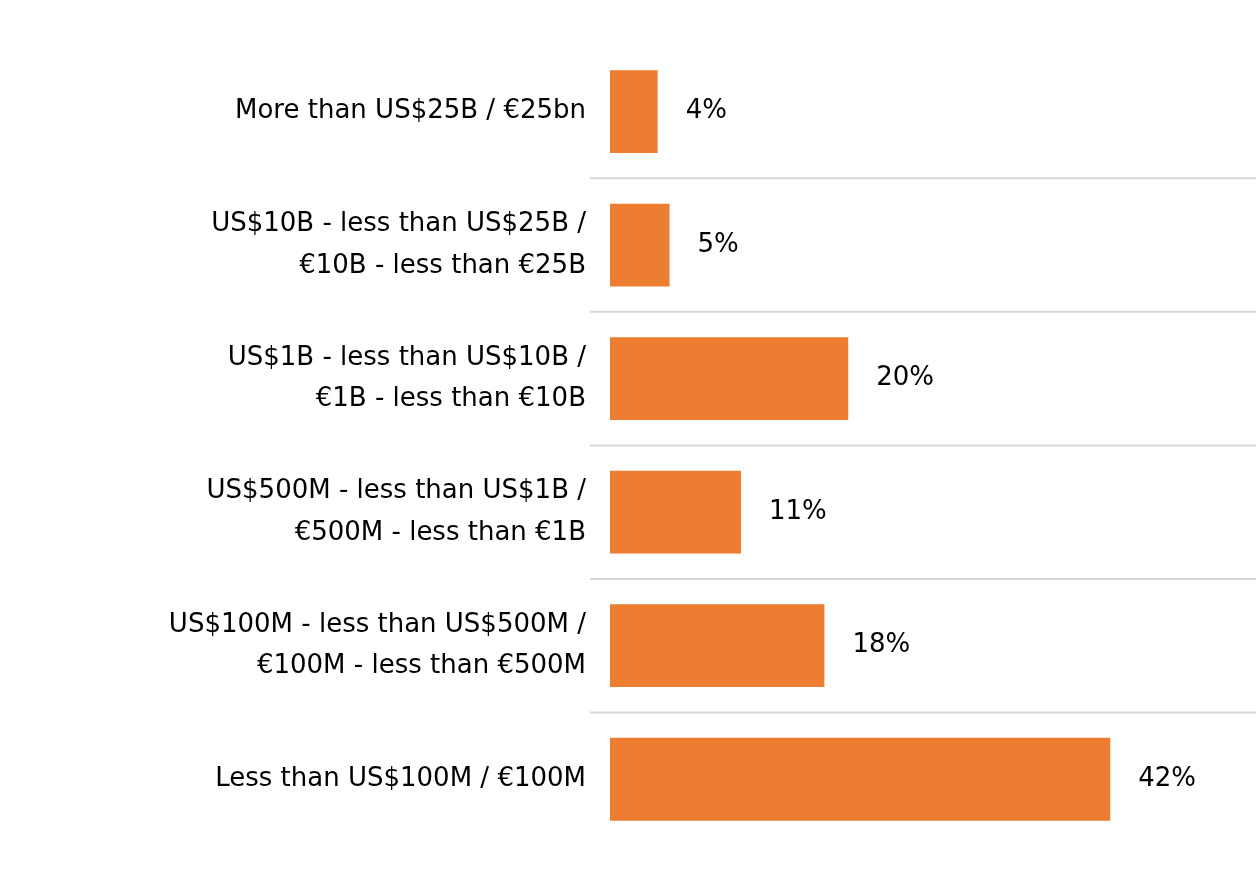 Image resolution: width=1256 pixels, height=891 pixels. What do you see at coordinates (396, 510) in the screenshot?
I see `y-tick-label: US$500M - less than US$1B / €500M - less than €1B` at bounding box center [396, 510].